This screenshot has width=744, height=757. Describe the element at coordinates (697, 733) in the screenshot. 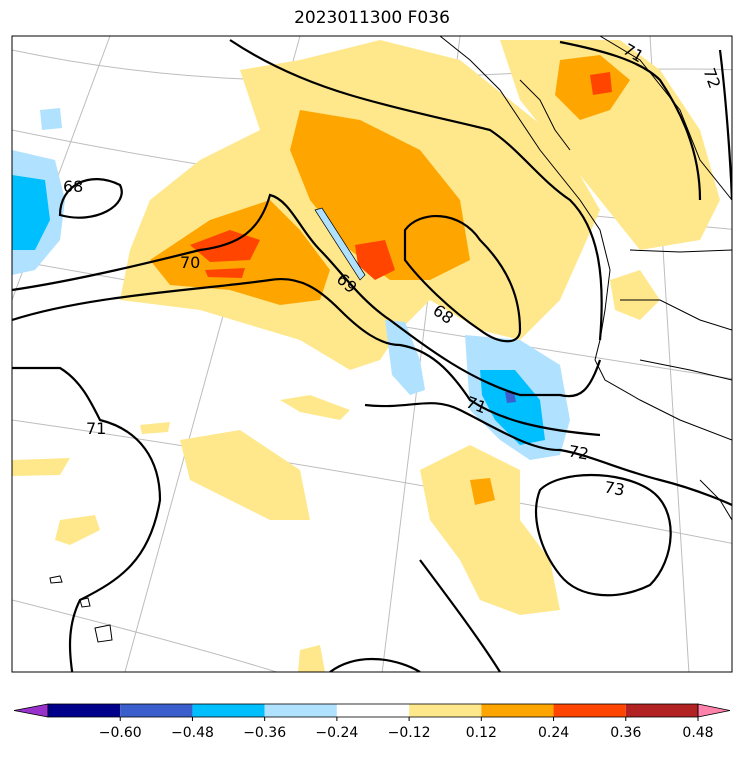

I see `colorbar-tick-label: 0.48` at that location.